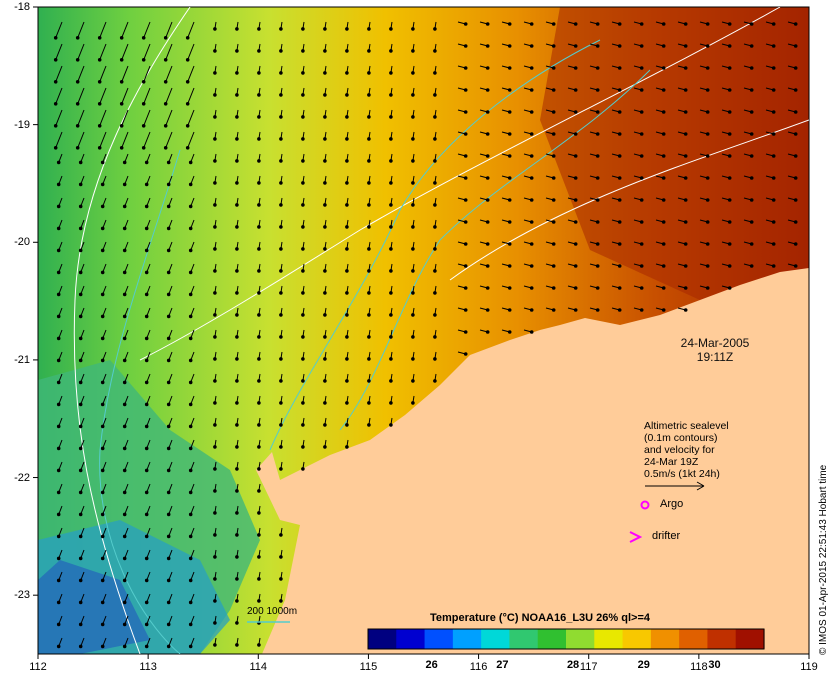  What do you see at coordinates (681, 438) in the screenshot?
I see `legend-line: (0.1m contours)` at bounding box center [681, 438].